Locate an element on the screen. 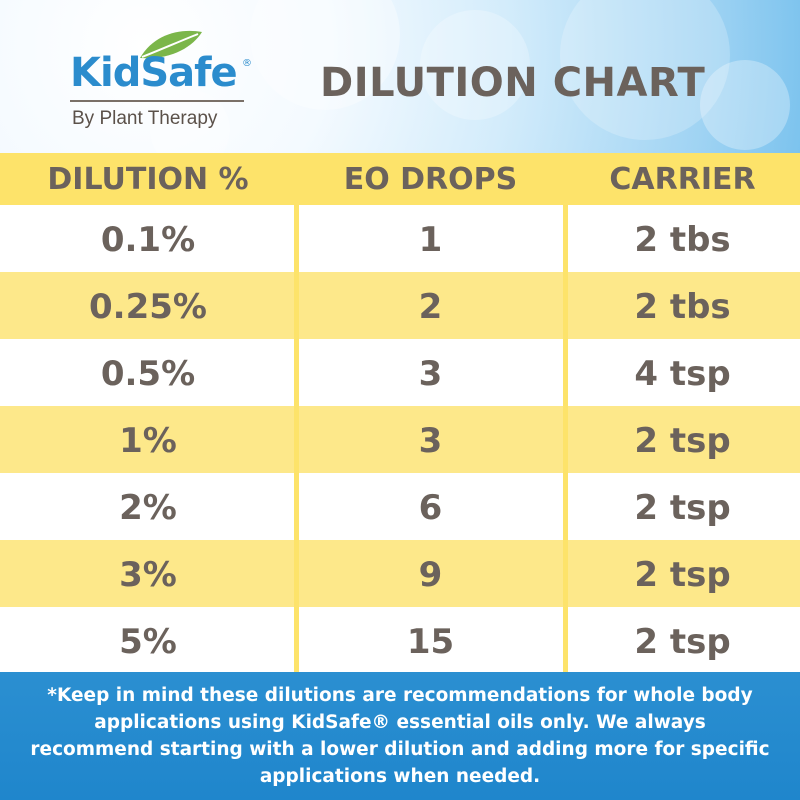 The width and height of the screenshot is (800, 800). table-row: 3% 9 2 tsp is located at coordinates (400, 573).